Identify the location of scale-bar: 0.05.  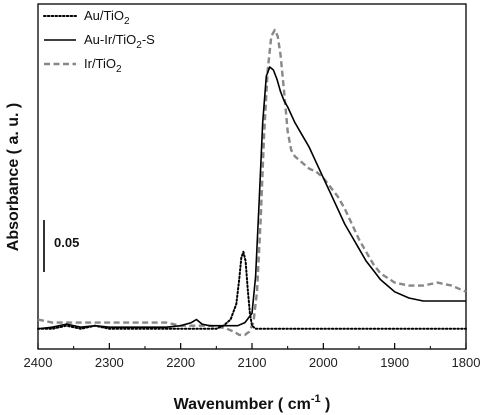
(61, 246).